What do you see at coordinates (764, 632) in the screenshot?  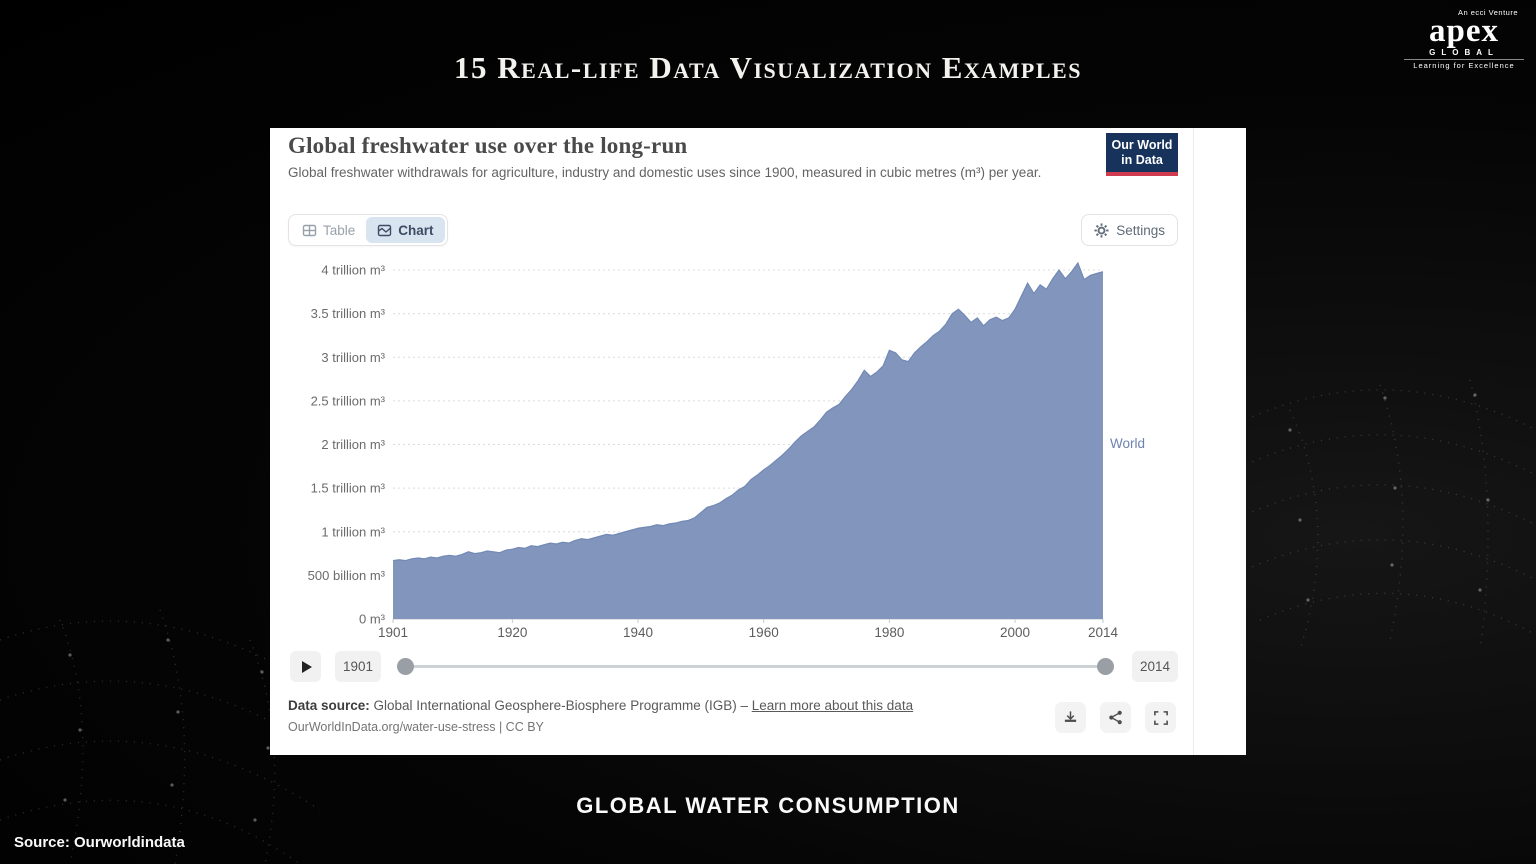 I see `svg-text: 1960` at bounding box center [764, 632].